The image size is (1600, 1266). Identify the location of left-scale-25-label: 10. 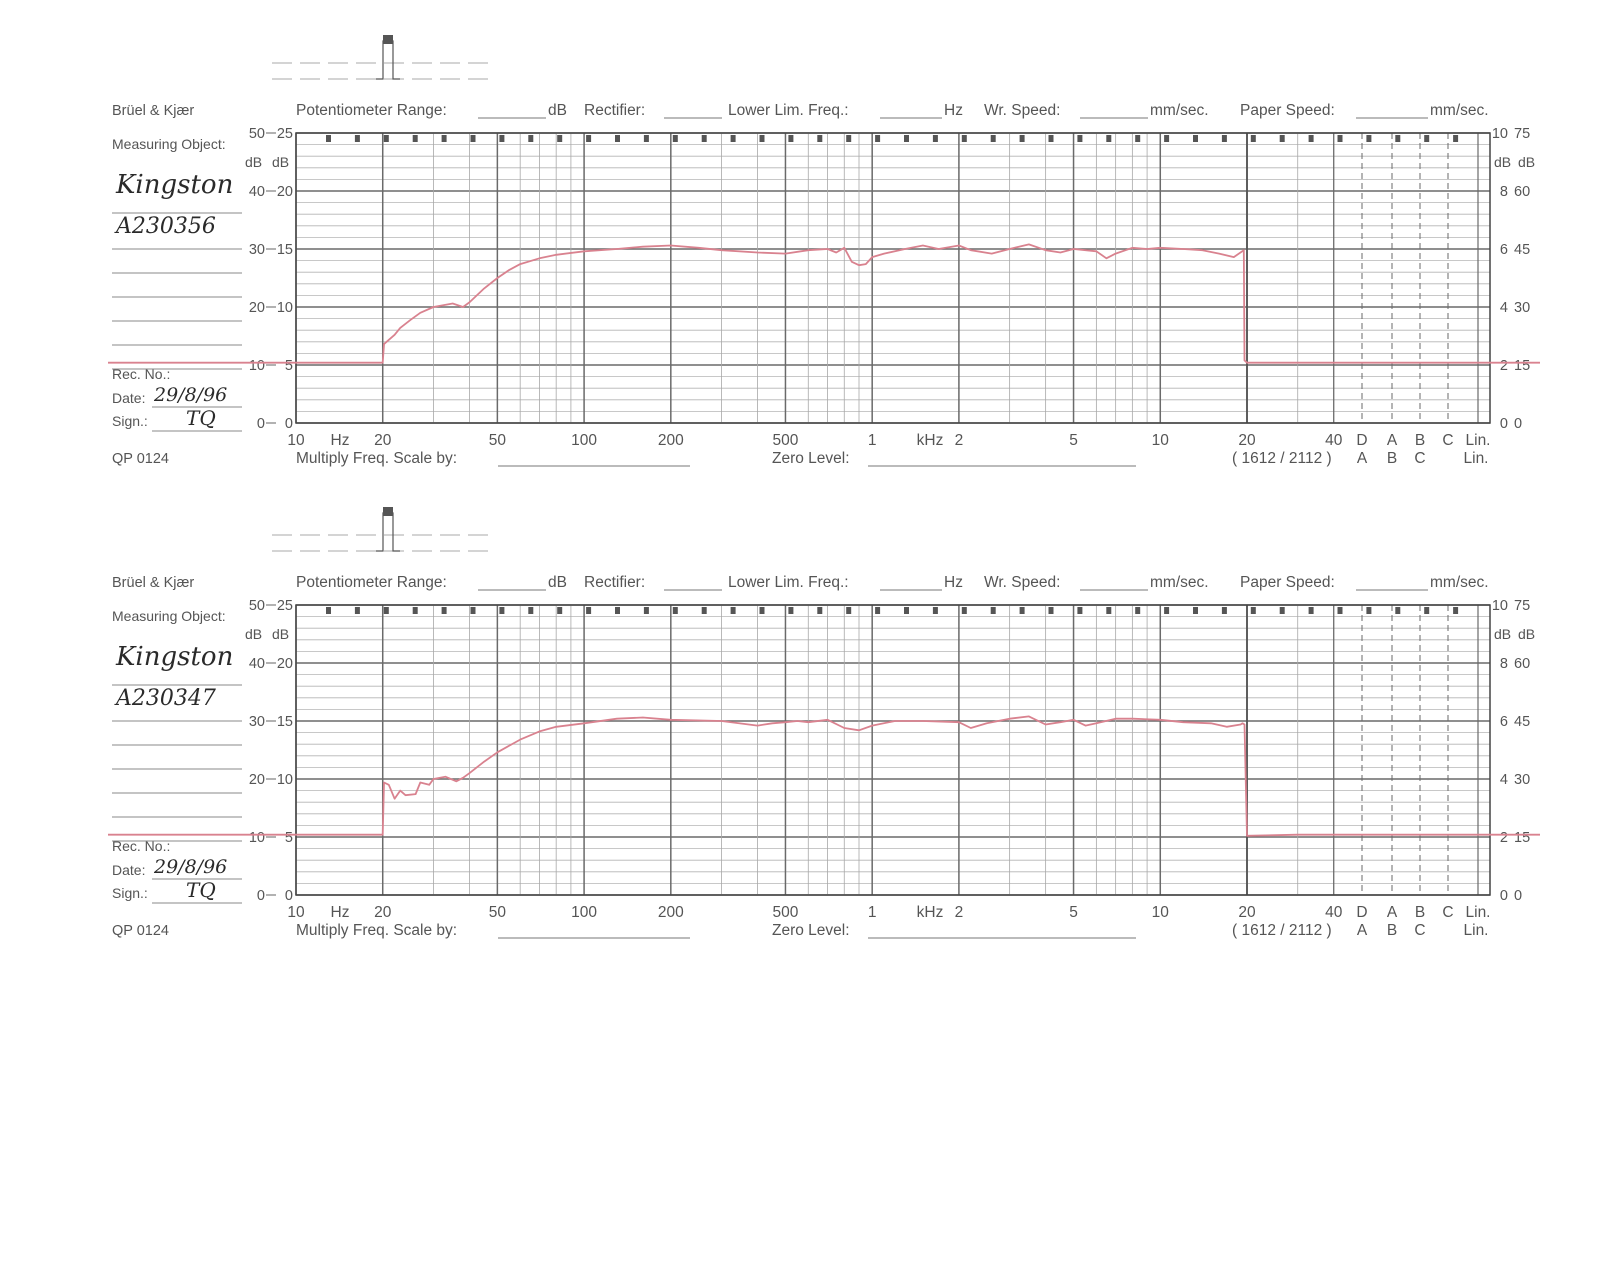
(285, 780).